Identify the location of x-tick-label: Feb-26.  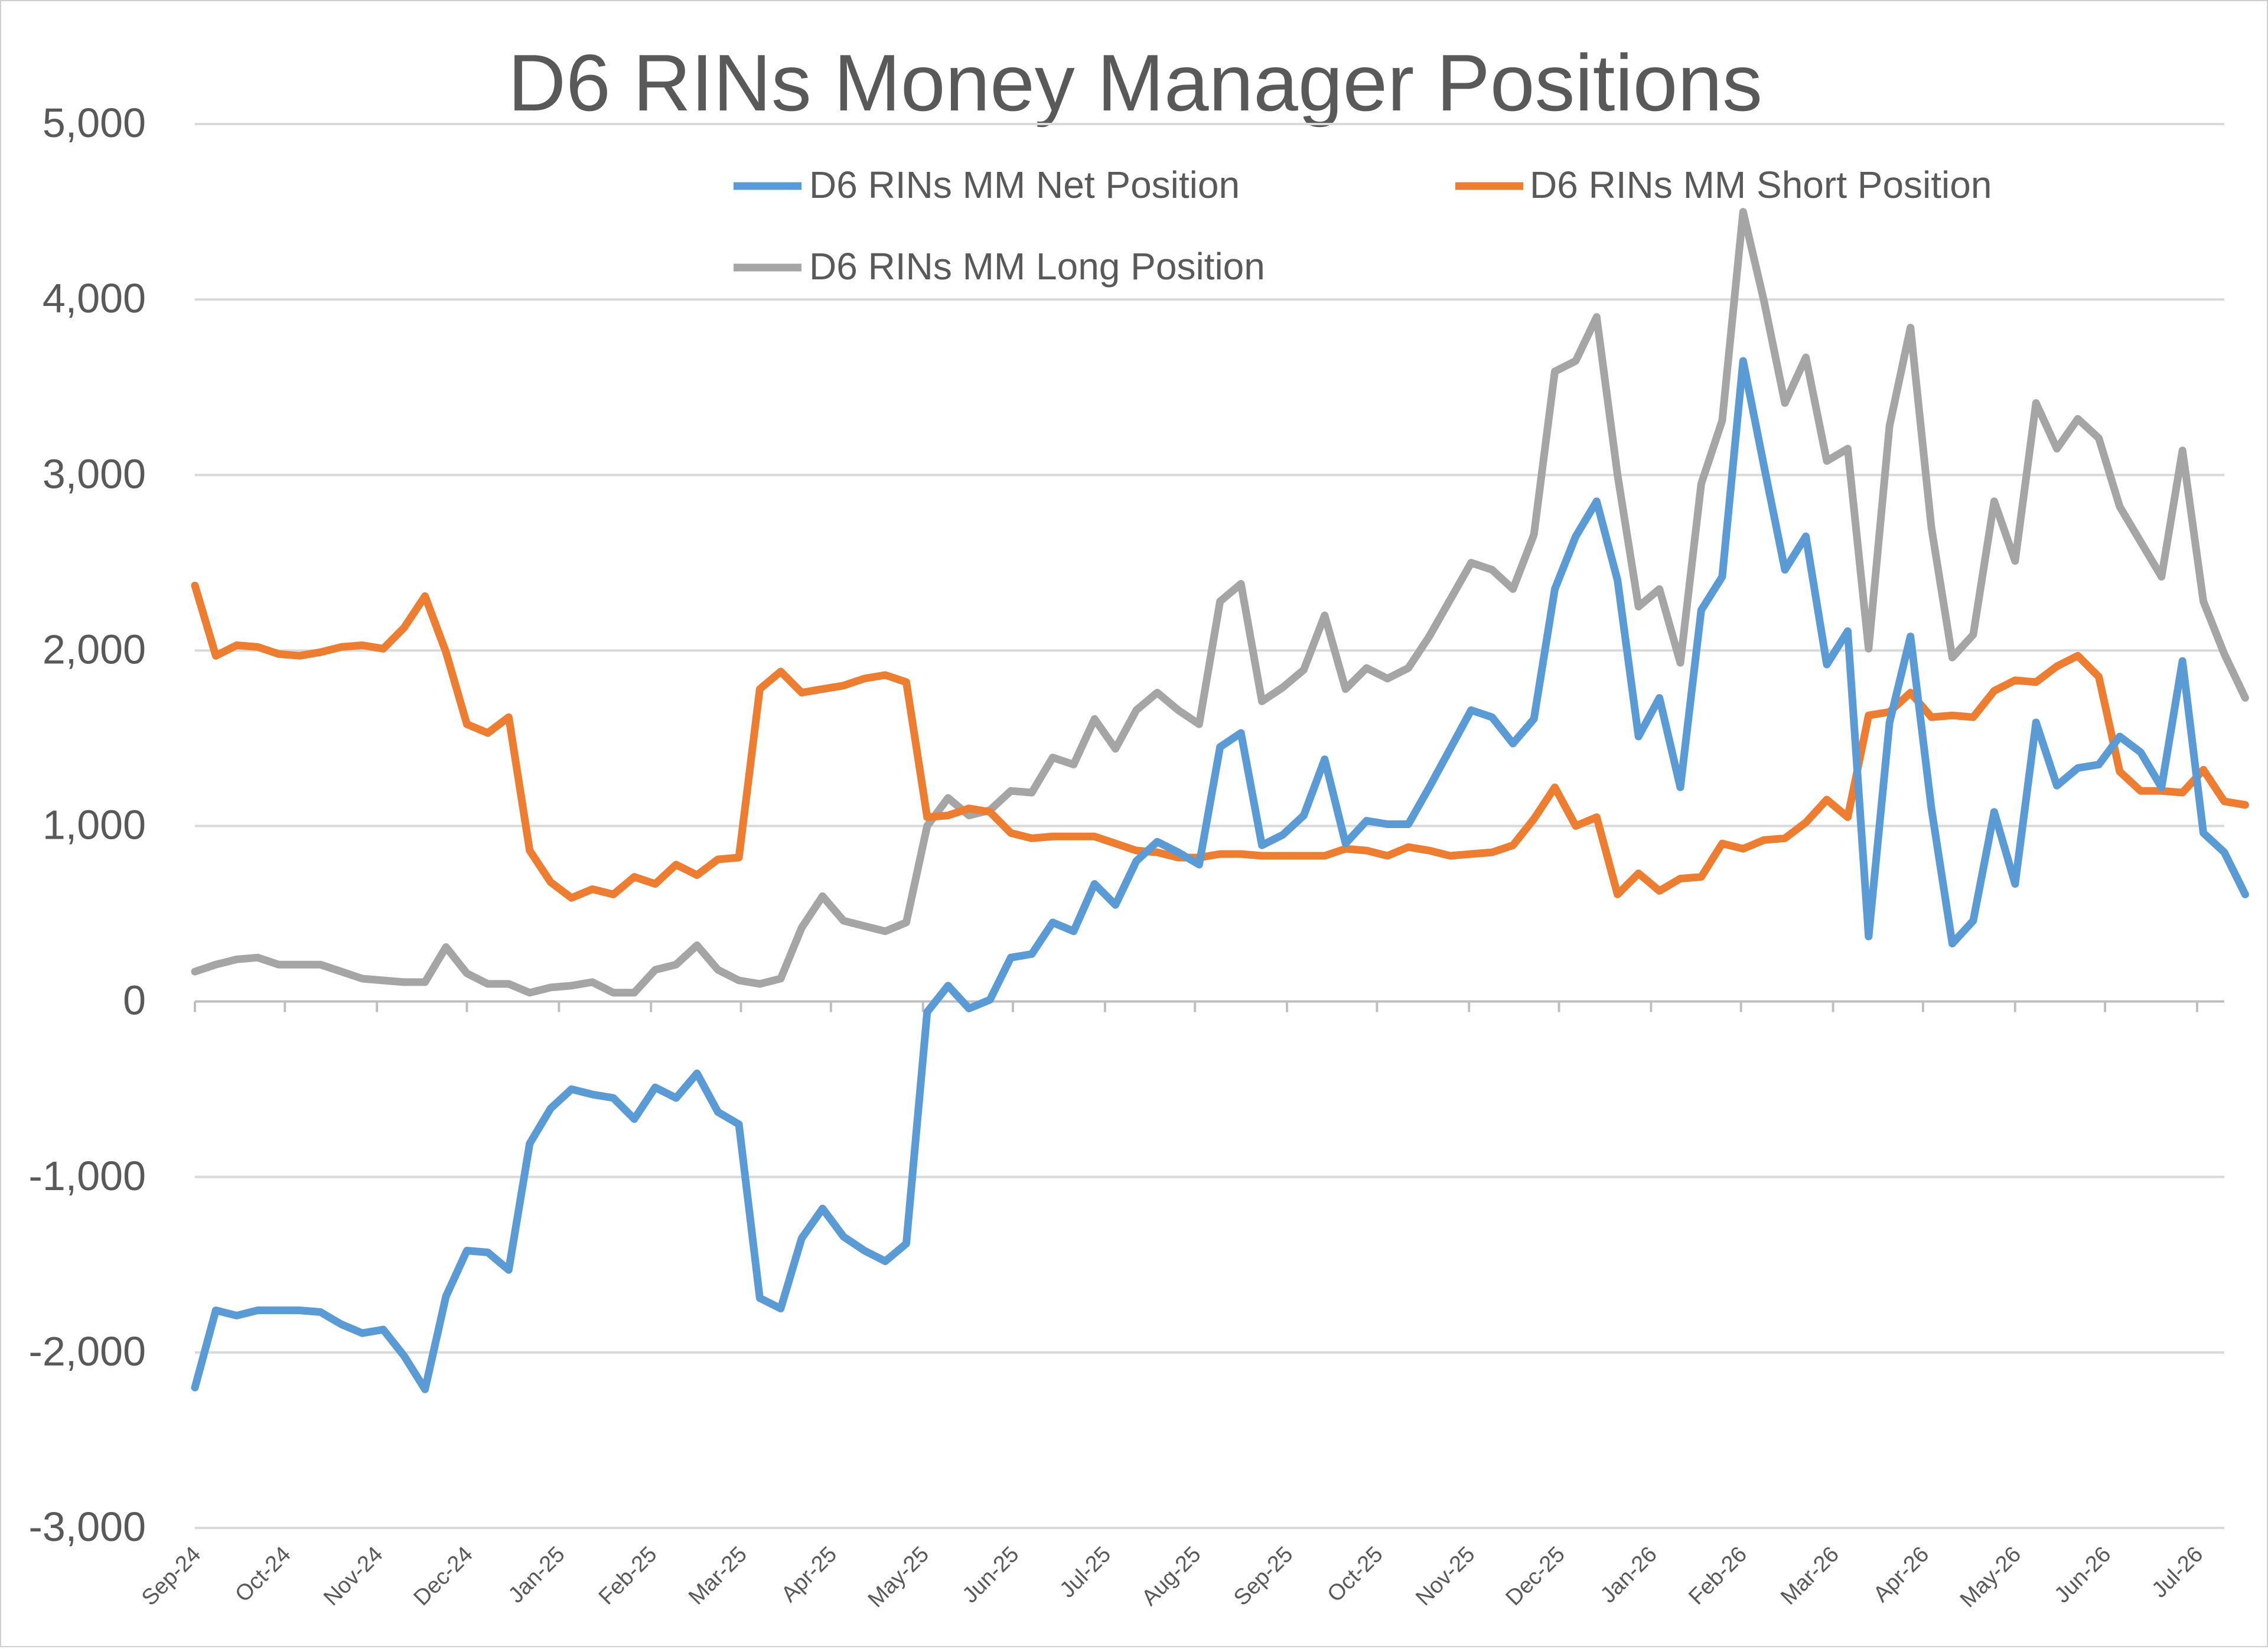
(1718, 1576).